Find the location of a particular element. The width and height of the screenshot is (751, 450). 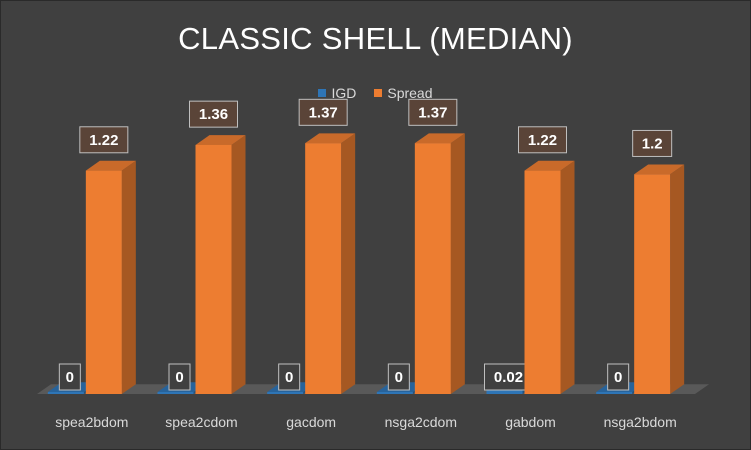

data-label-text-spread-spea2bdom: 1.22 is located at coordinates (103, 140).